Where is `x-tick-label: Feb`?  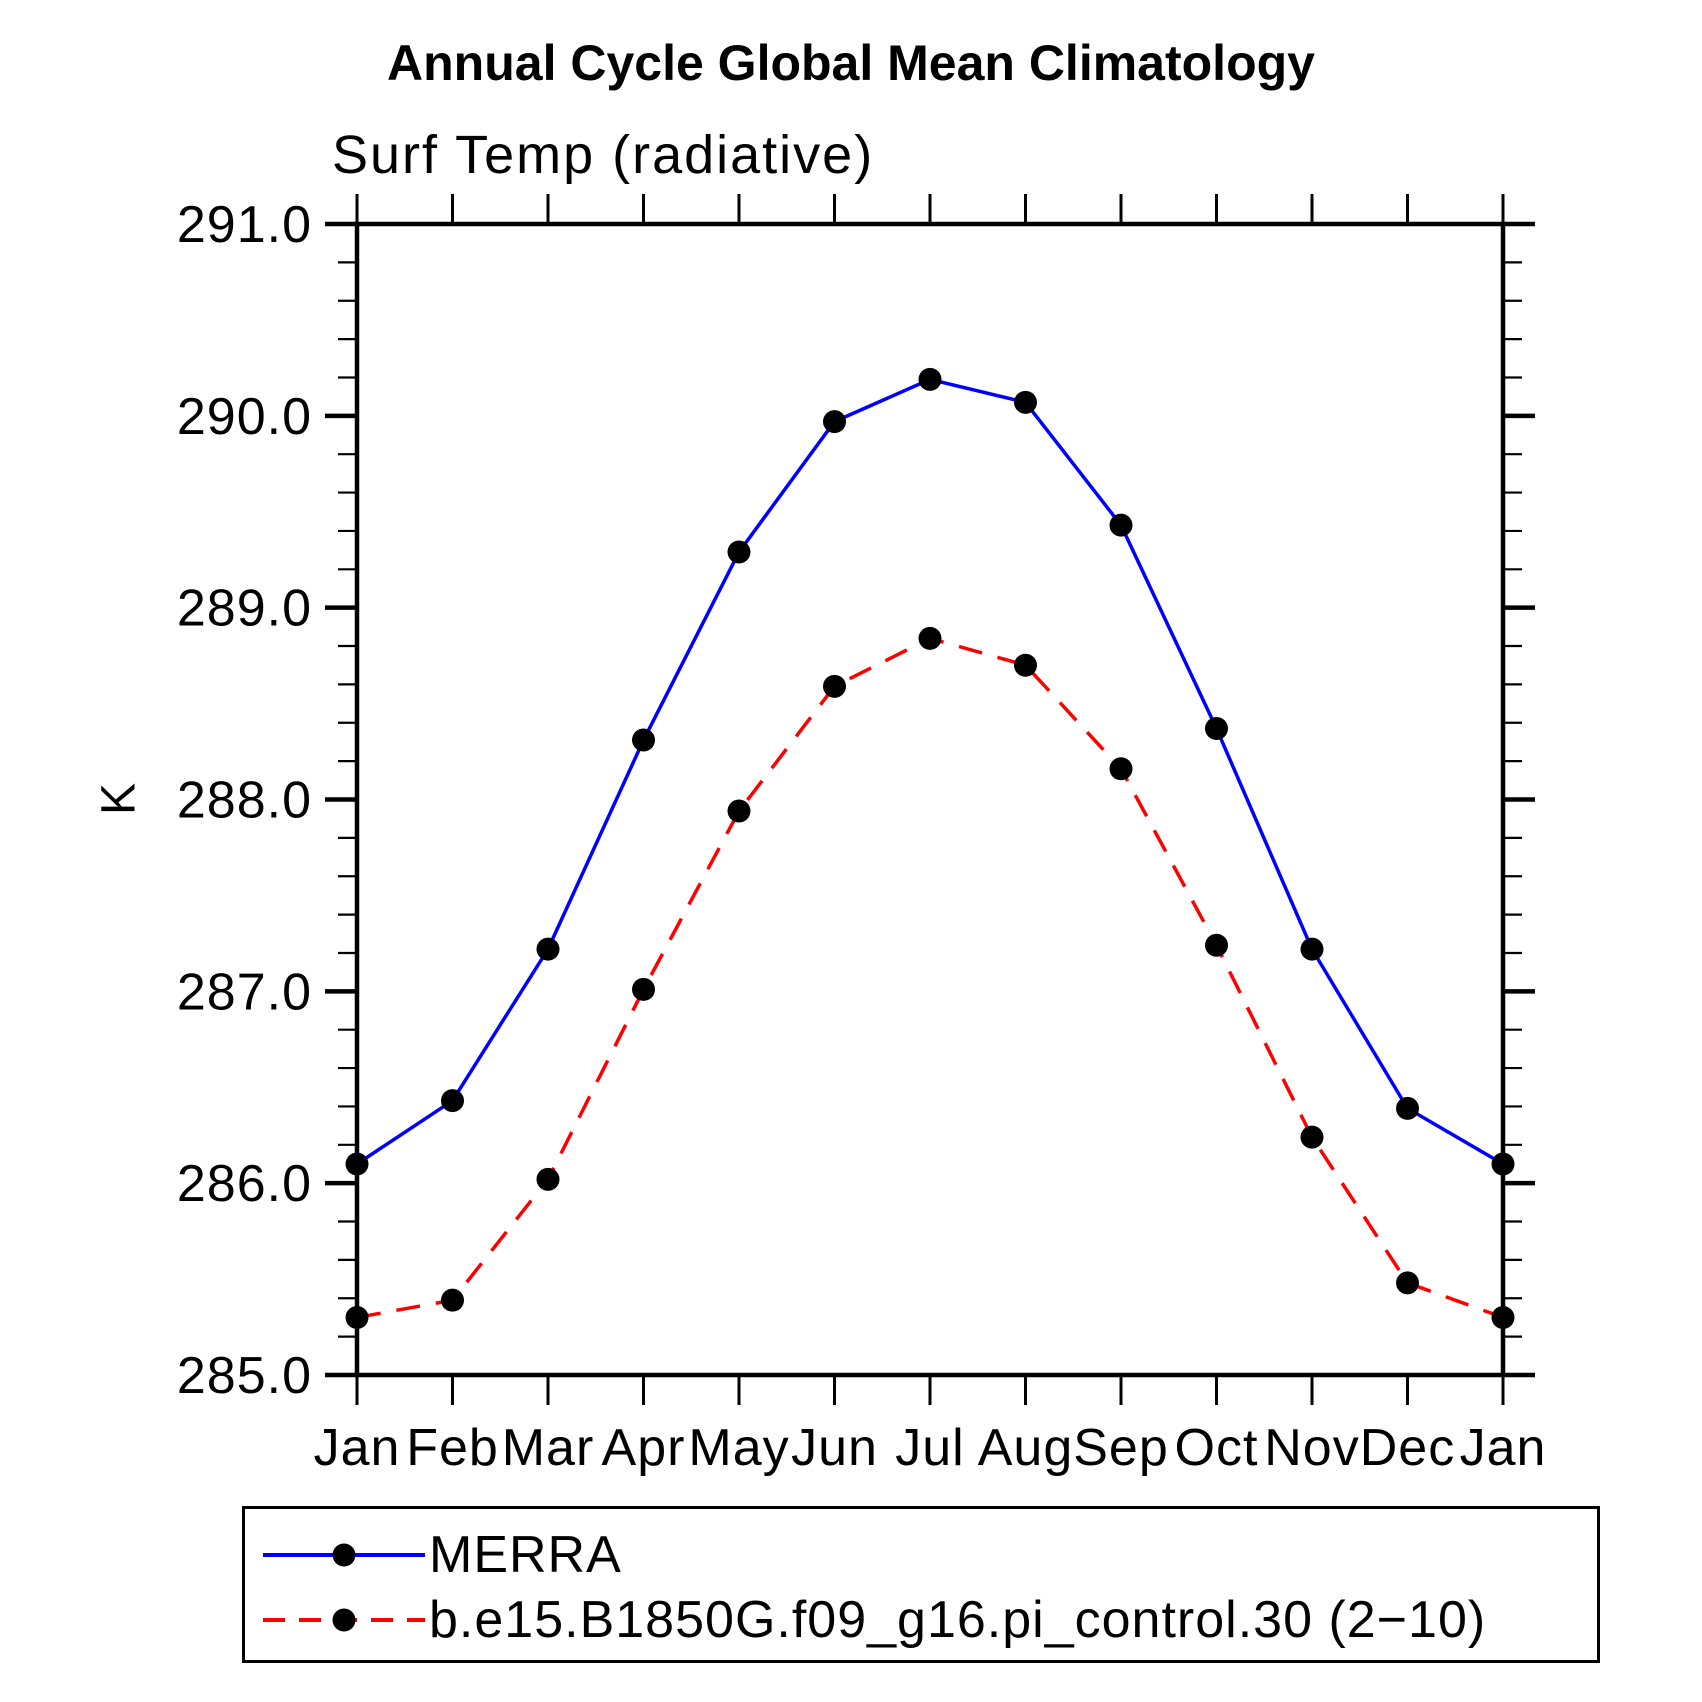 x-tick-label: Feb is located at coordinates (452, 1448).